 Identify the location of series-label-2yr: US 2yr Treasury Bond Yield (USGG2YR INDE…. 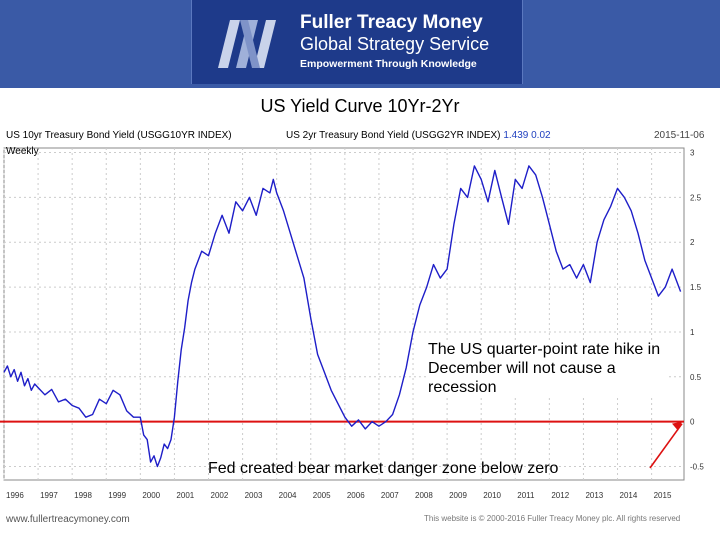
(418, 135).